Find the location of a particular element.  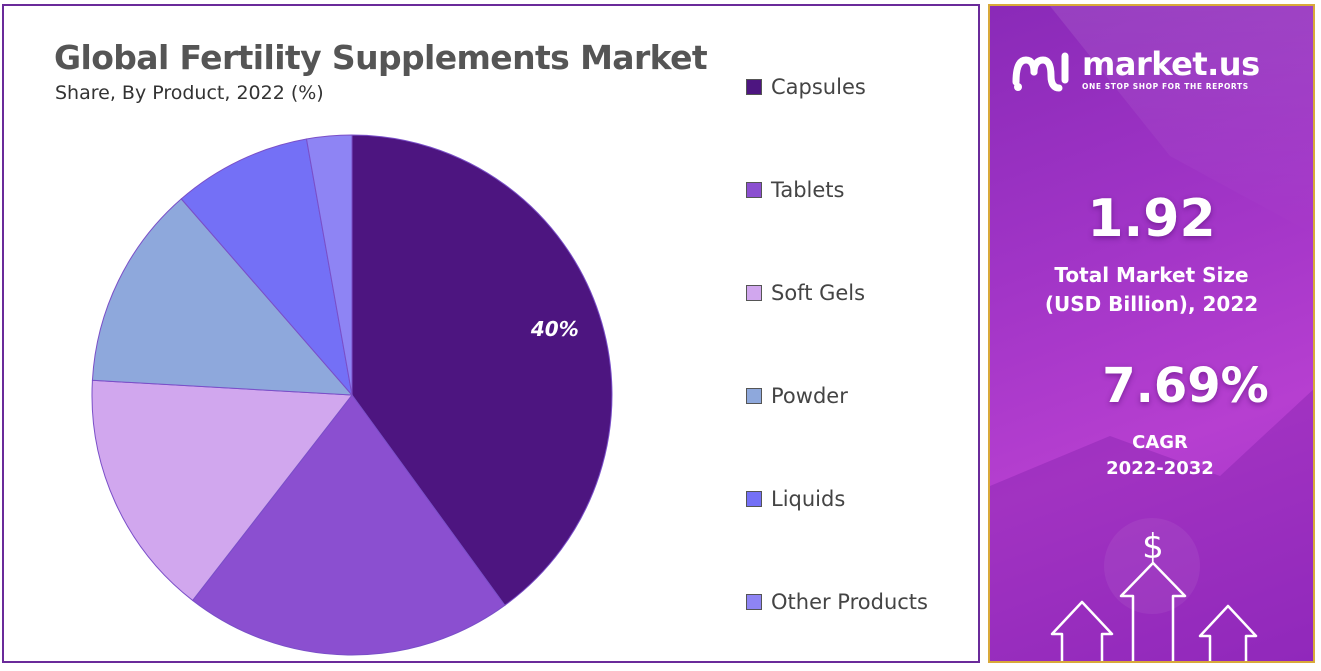

legend-item: Powder is located at coordinates (797, 396).